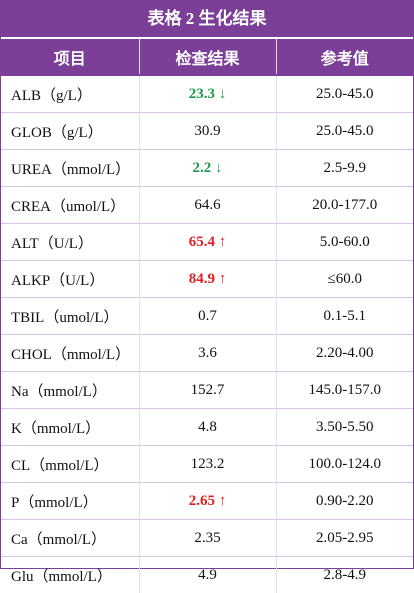 Image resolution: width=414 pixels, height=593 pixels. Describe the element at coordinates (344, 390) in the screenshot. I see `reference-cell: 145.0-157.0` at that location.